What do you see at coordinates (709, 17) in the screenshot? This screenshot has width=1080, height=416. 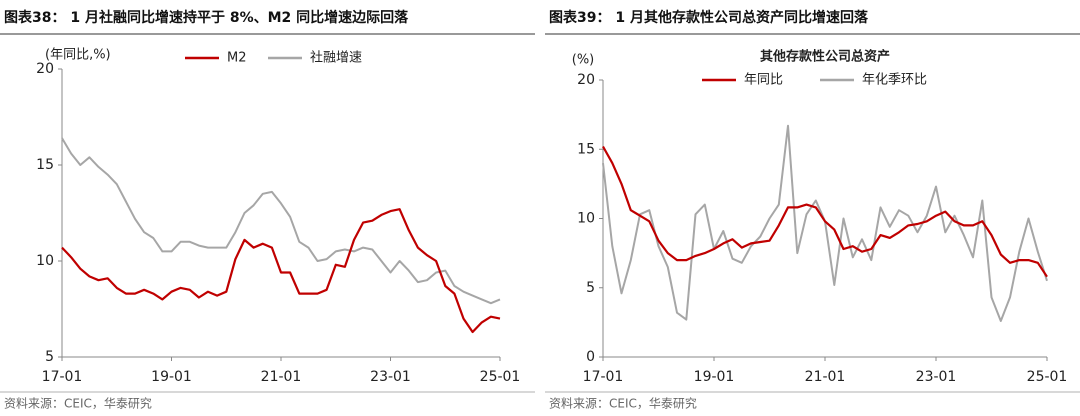 I see `header-title: 图表39： 1 月其他存款性公司总资产同比增速回落` at bounding box center [709, 17].